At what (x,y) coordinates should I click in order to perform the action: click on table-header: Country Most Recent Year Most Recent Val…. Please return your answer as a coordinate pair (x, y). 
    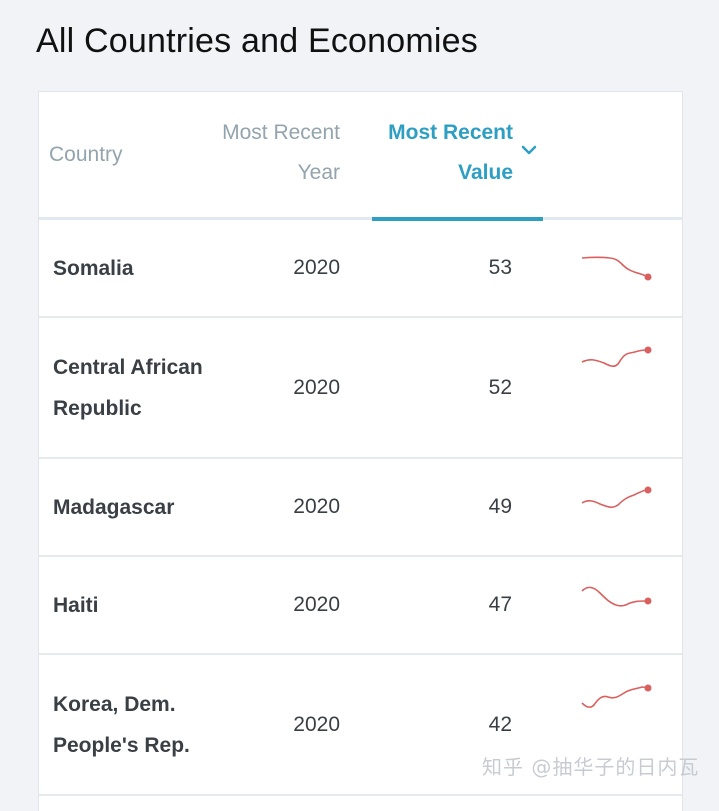
    Looking at the image, I should click on (360, 156).